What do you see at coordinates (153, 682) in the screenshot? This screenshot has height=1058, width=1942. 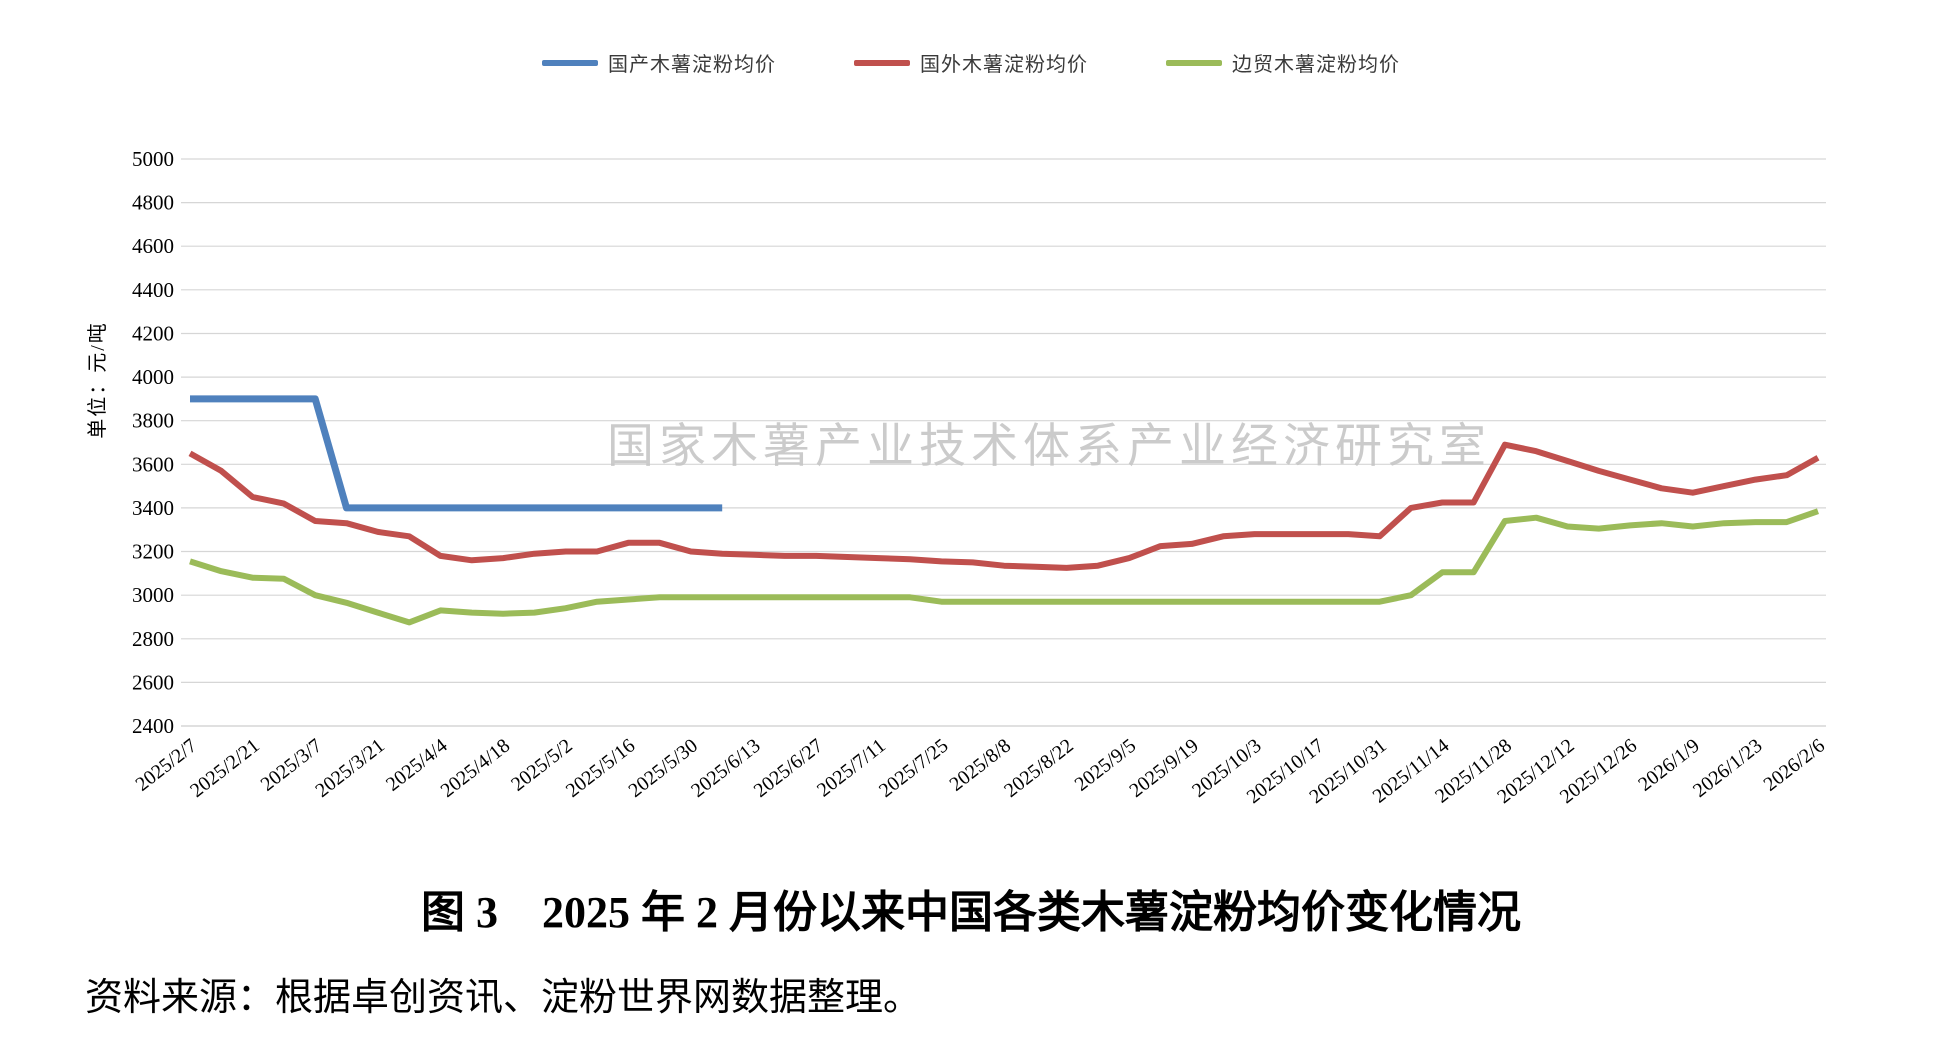 I see `y-tick-label: 2600` at bounding box center [153, 682].